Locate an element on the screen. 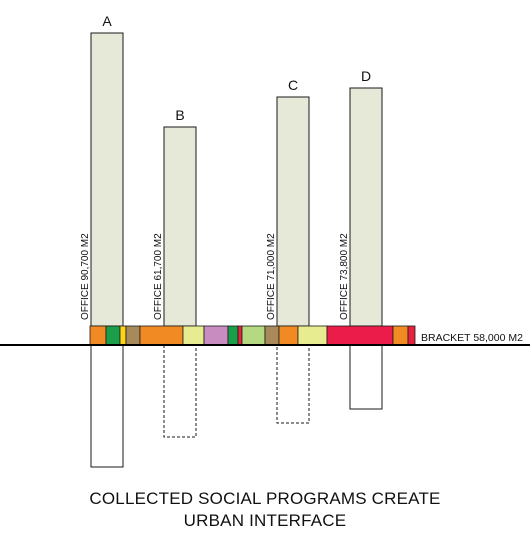  tower-d-label: D is located at coordinates (366, 76).